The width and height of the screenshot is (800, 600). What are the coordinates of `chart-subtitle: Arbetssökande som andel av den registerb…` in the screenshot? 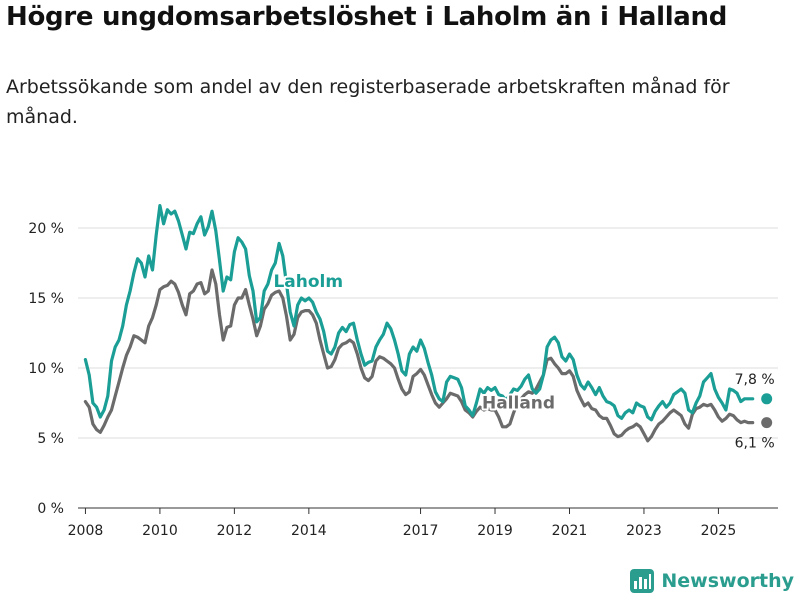 It's located at (368, 102).